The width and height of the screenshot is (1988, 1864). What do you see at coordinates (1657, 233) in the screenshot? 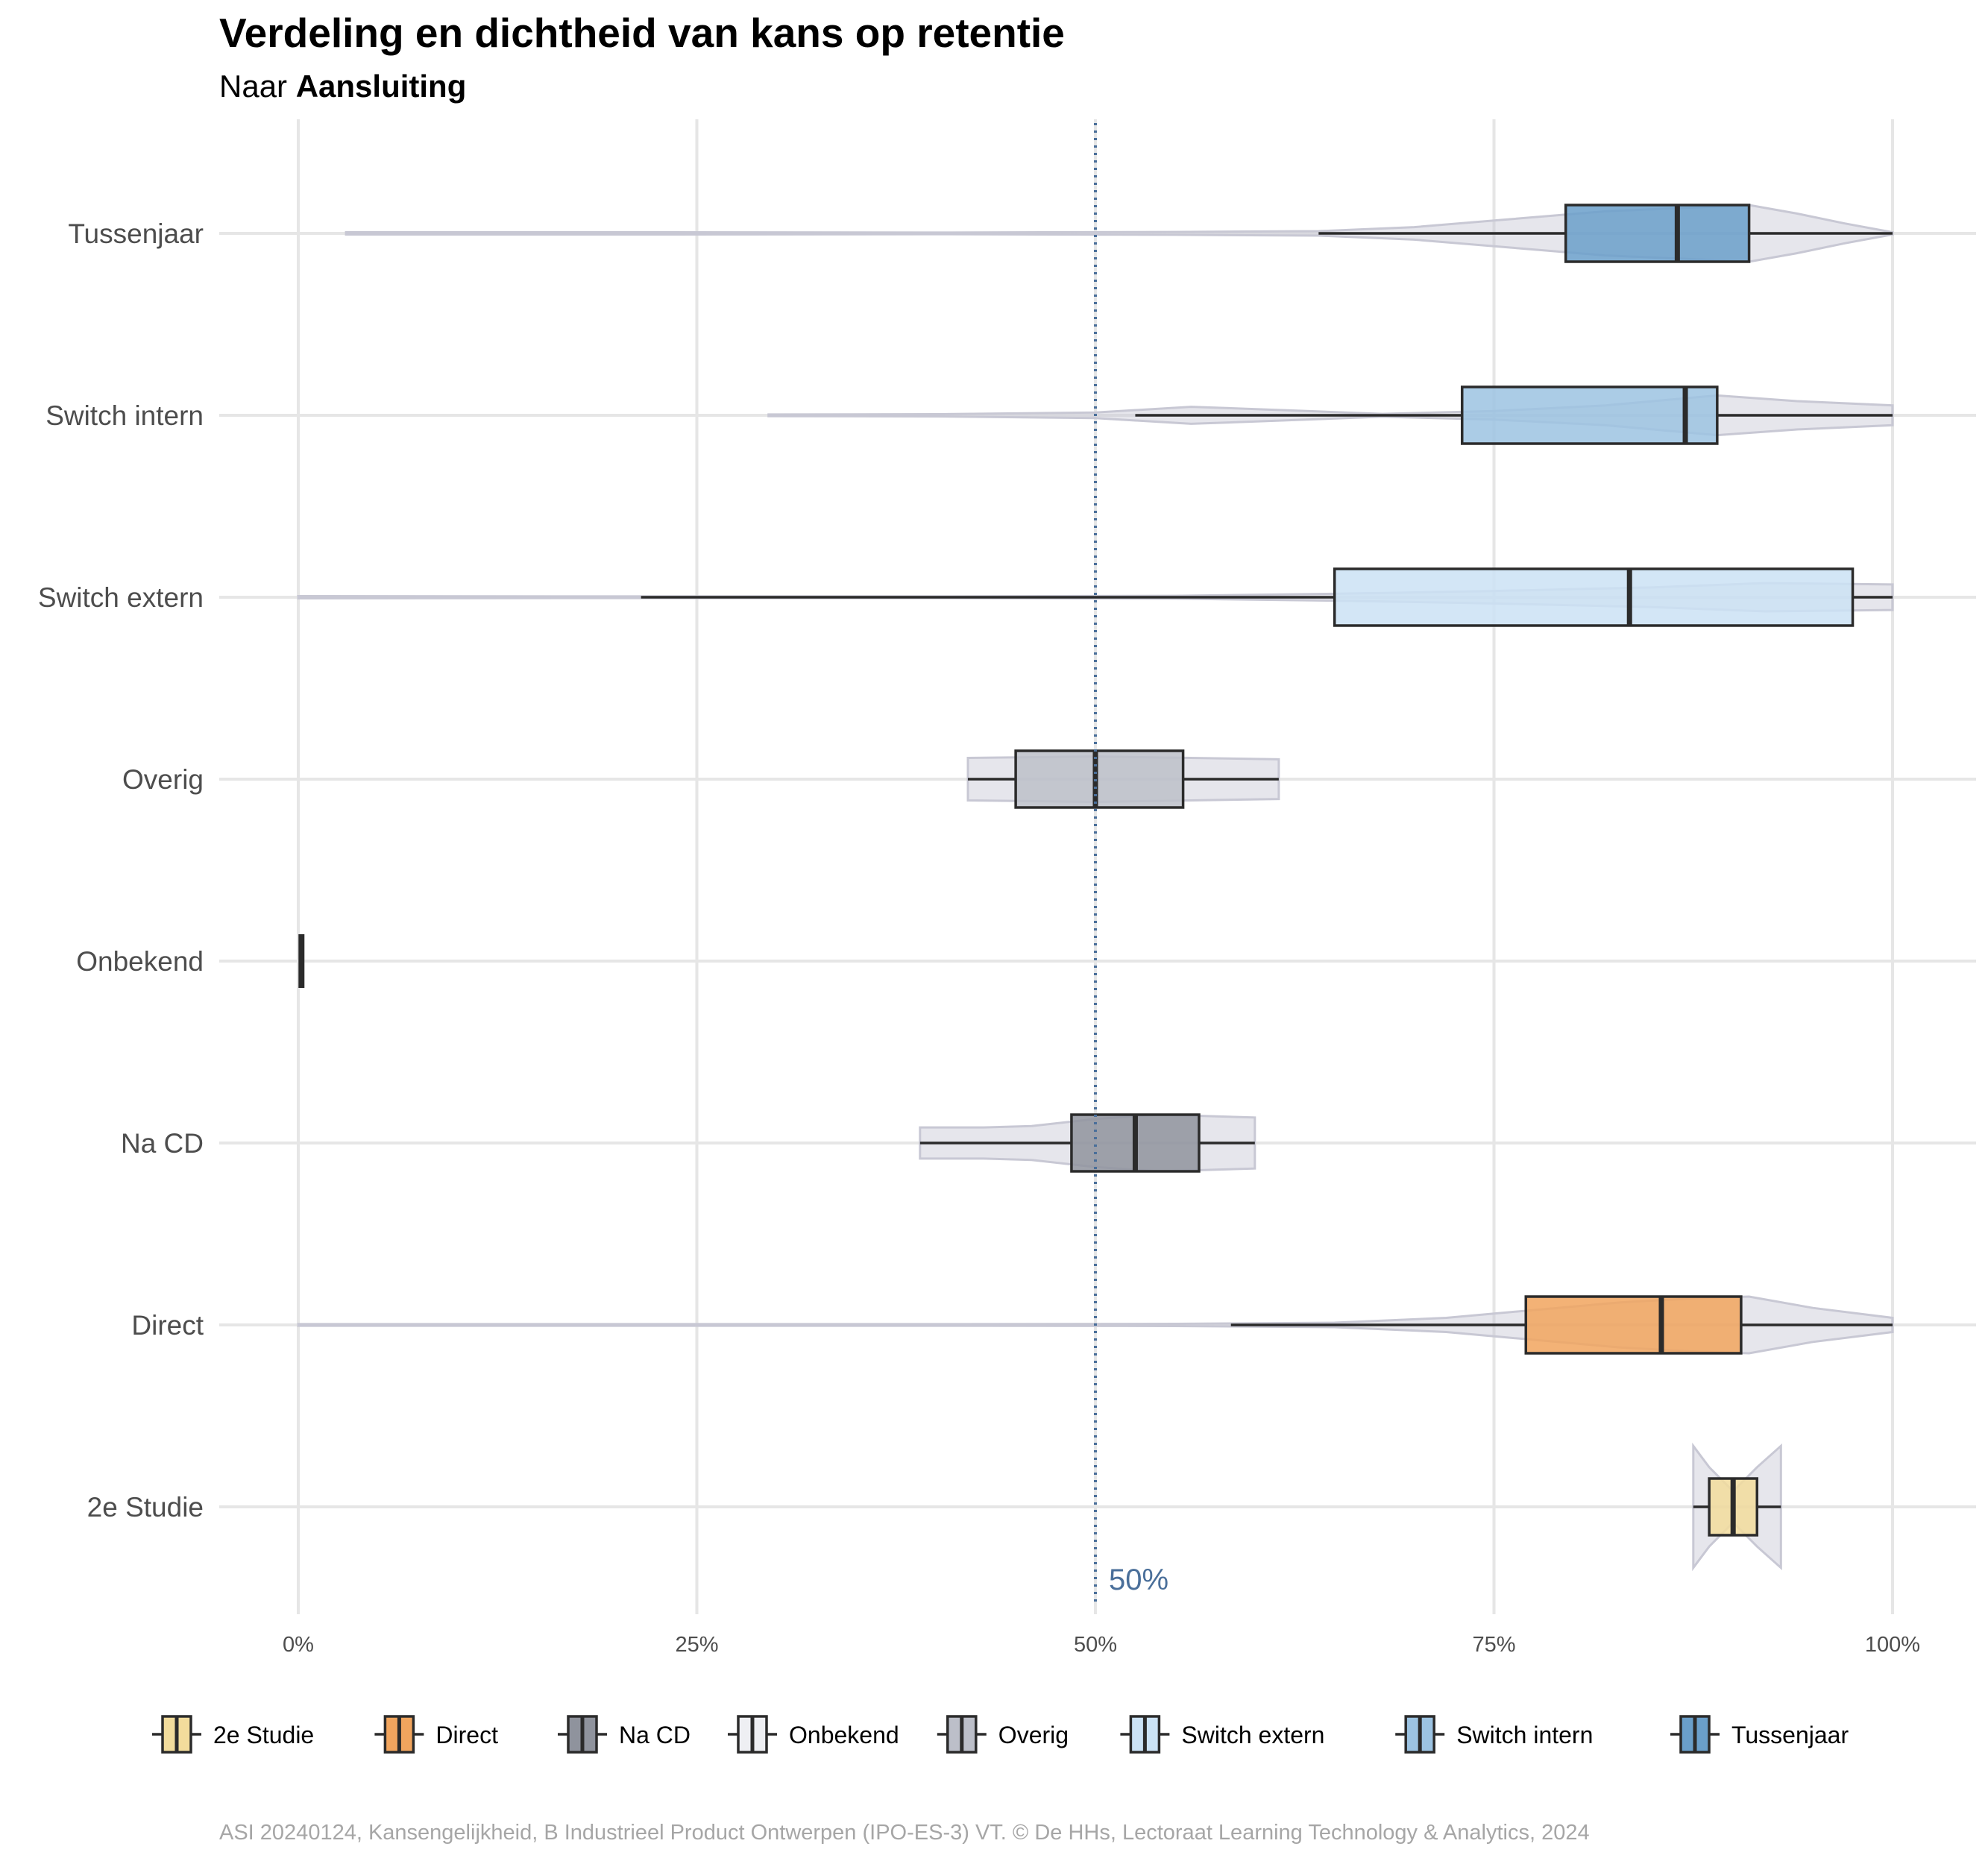
I see `box-tussenjaar` at bounding box center [1657, 233].